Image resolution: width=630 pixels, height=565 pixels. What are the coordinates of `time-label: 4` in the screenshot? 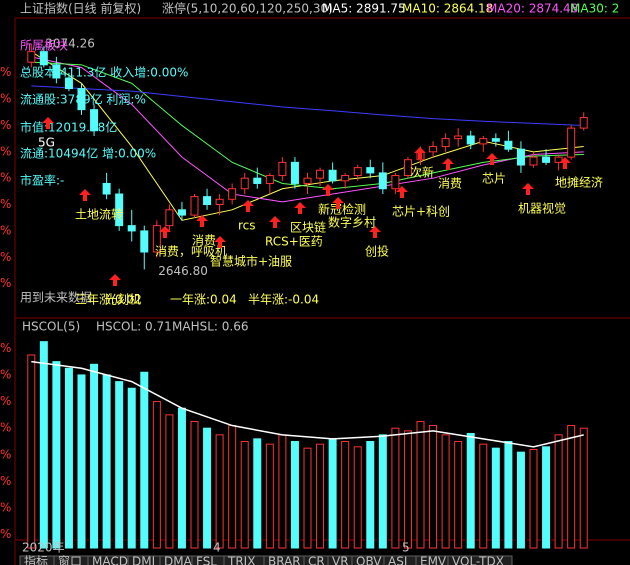 It's located at (217, 548).